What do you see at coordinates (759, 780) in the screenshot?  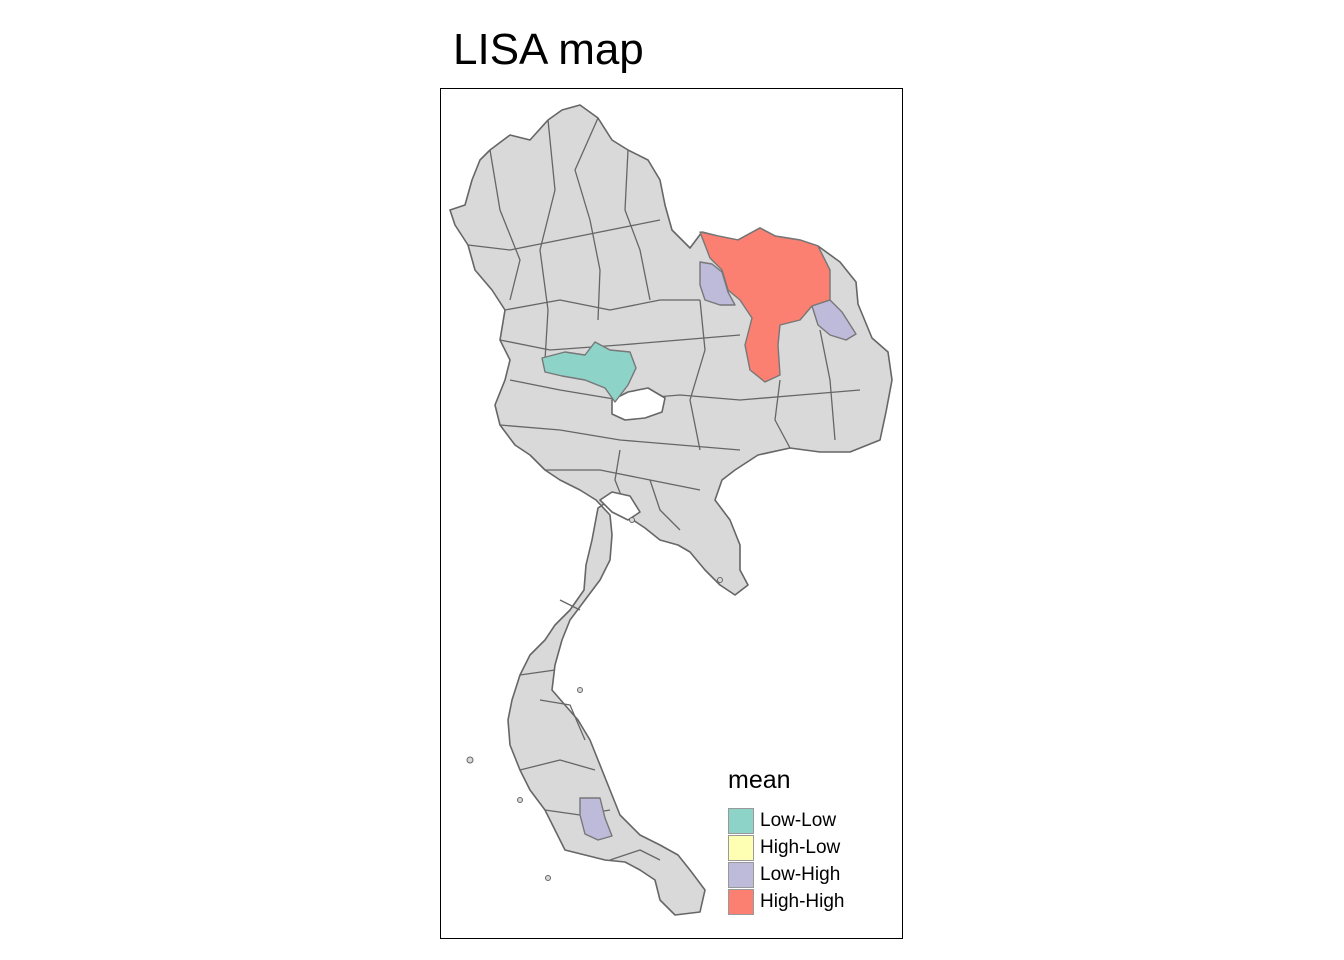 I see `legend-title: mean` at bounding box center [759, 780].